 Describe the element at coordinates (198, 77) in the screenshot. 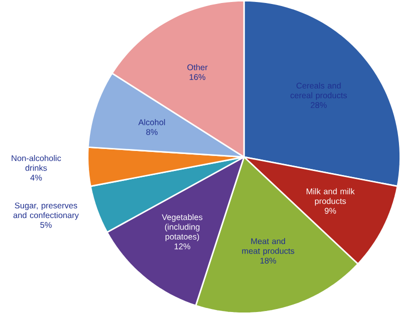

I see `data-label: 16%` at that location.